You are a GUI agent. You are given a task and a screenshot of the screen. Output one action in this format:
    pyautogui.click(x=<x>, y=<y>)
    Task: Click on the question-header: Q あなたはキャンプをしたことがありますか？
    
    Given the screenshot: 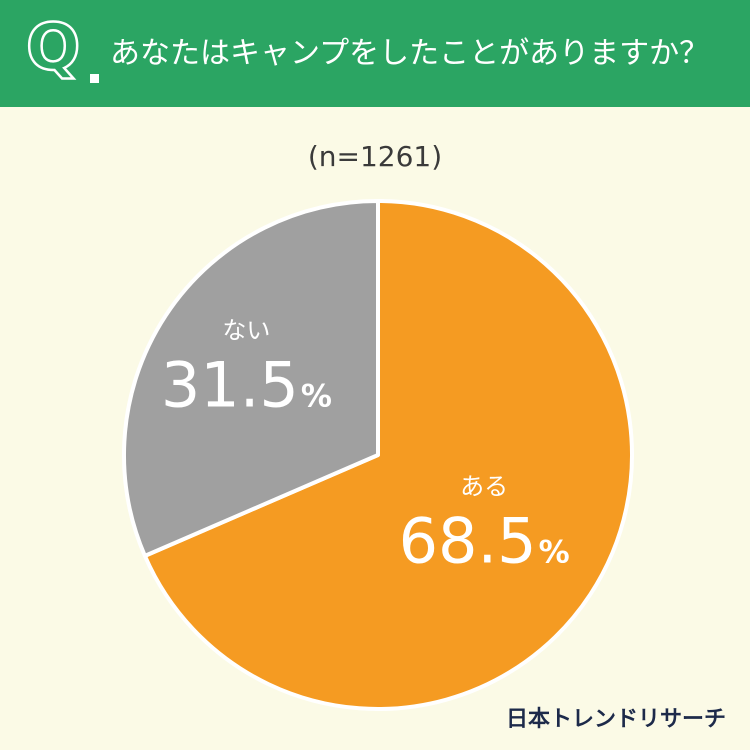 What is the action you would take?
    pyautogui.click(x=375, y=53)
    